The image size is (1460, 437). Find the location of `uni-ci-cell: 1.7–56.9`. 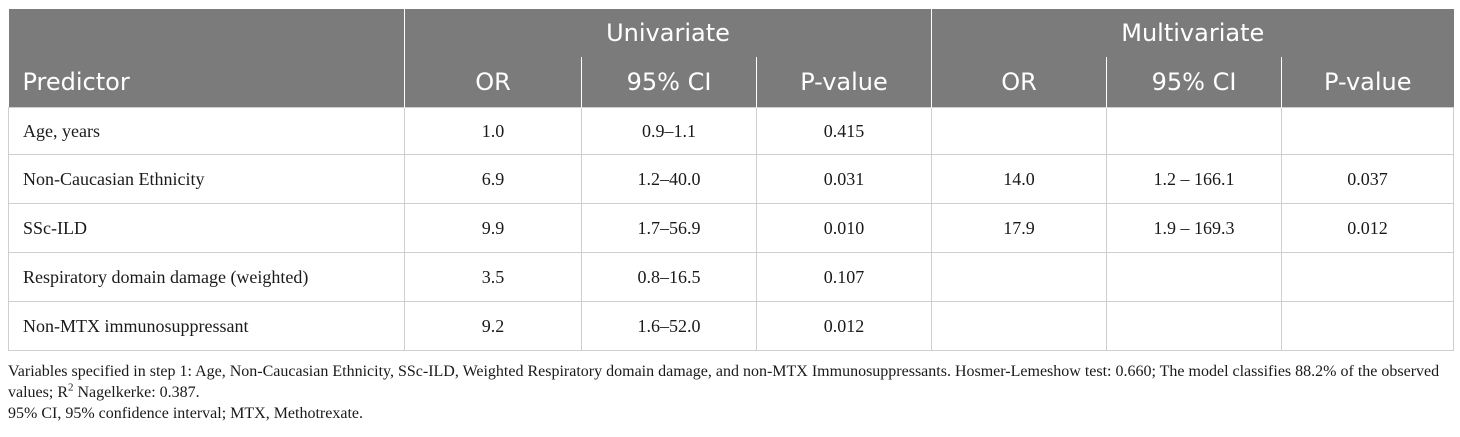

uni-ci-cell: 1.7–56.9 is located at coordinates (669, 228).